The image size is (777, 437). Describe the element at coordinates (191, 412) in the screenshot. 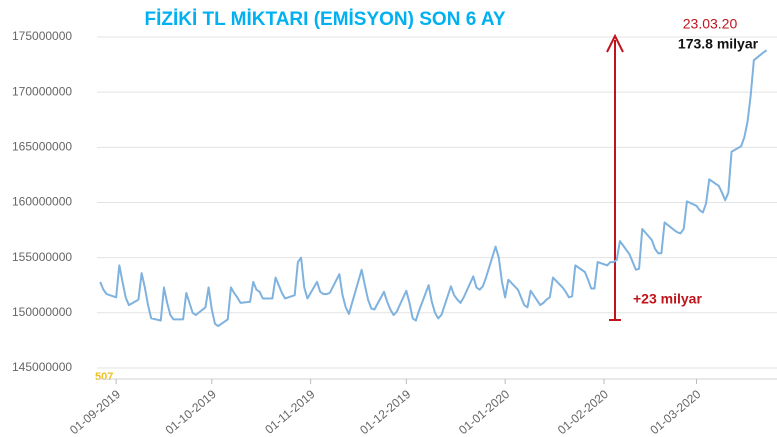

I see `x-tick-label: 01-10-2019` at that location.